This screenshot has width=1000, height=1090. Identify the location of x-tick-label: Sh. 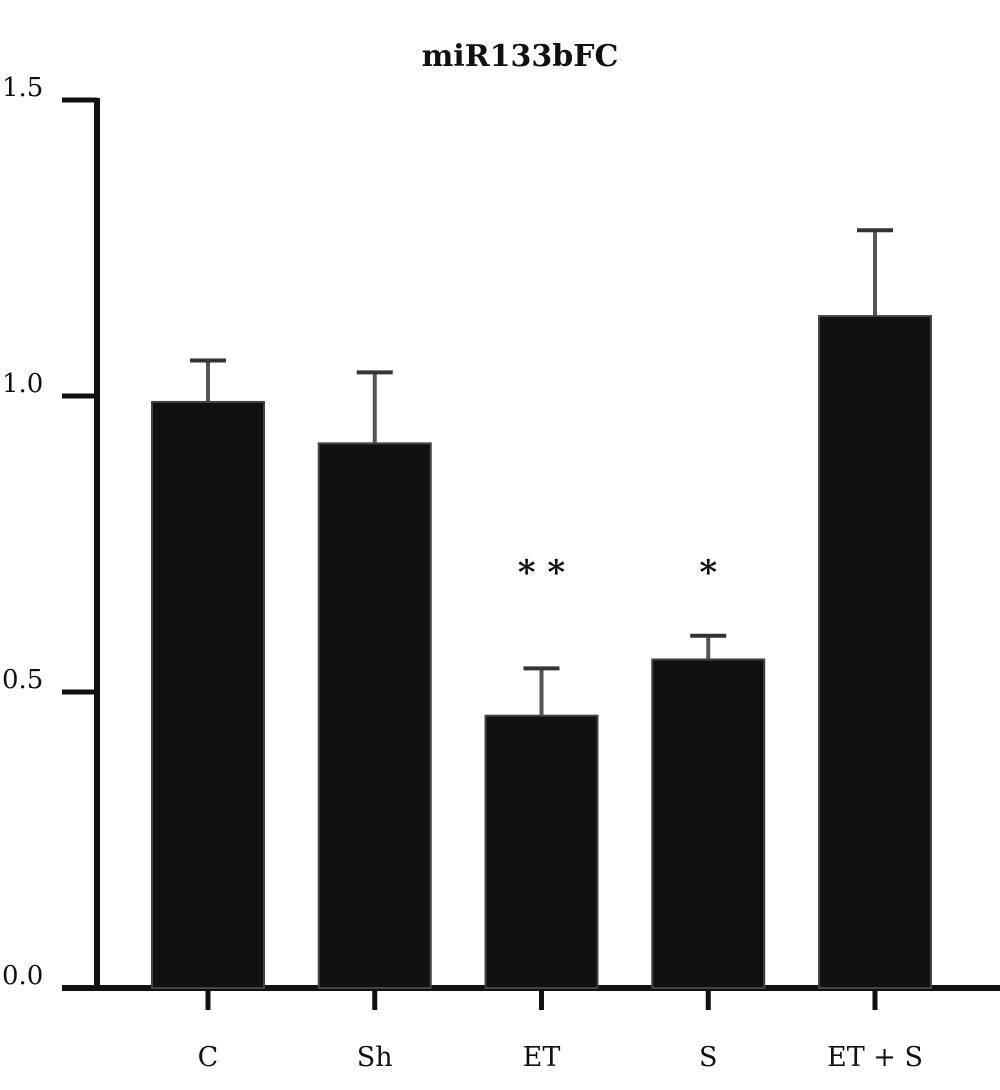
(375, 1057).